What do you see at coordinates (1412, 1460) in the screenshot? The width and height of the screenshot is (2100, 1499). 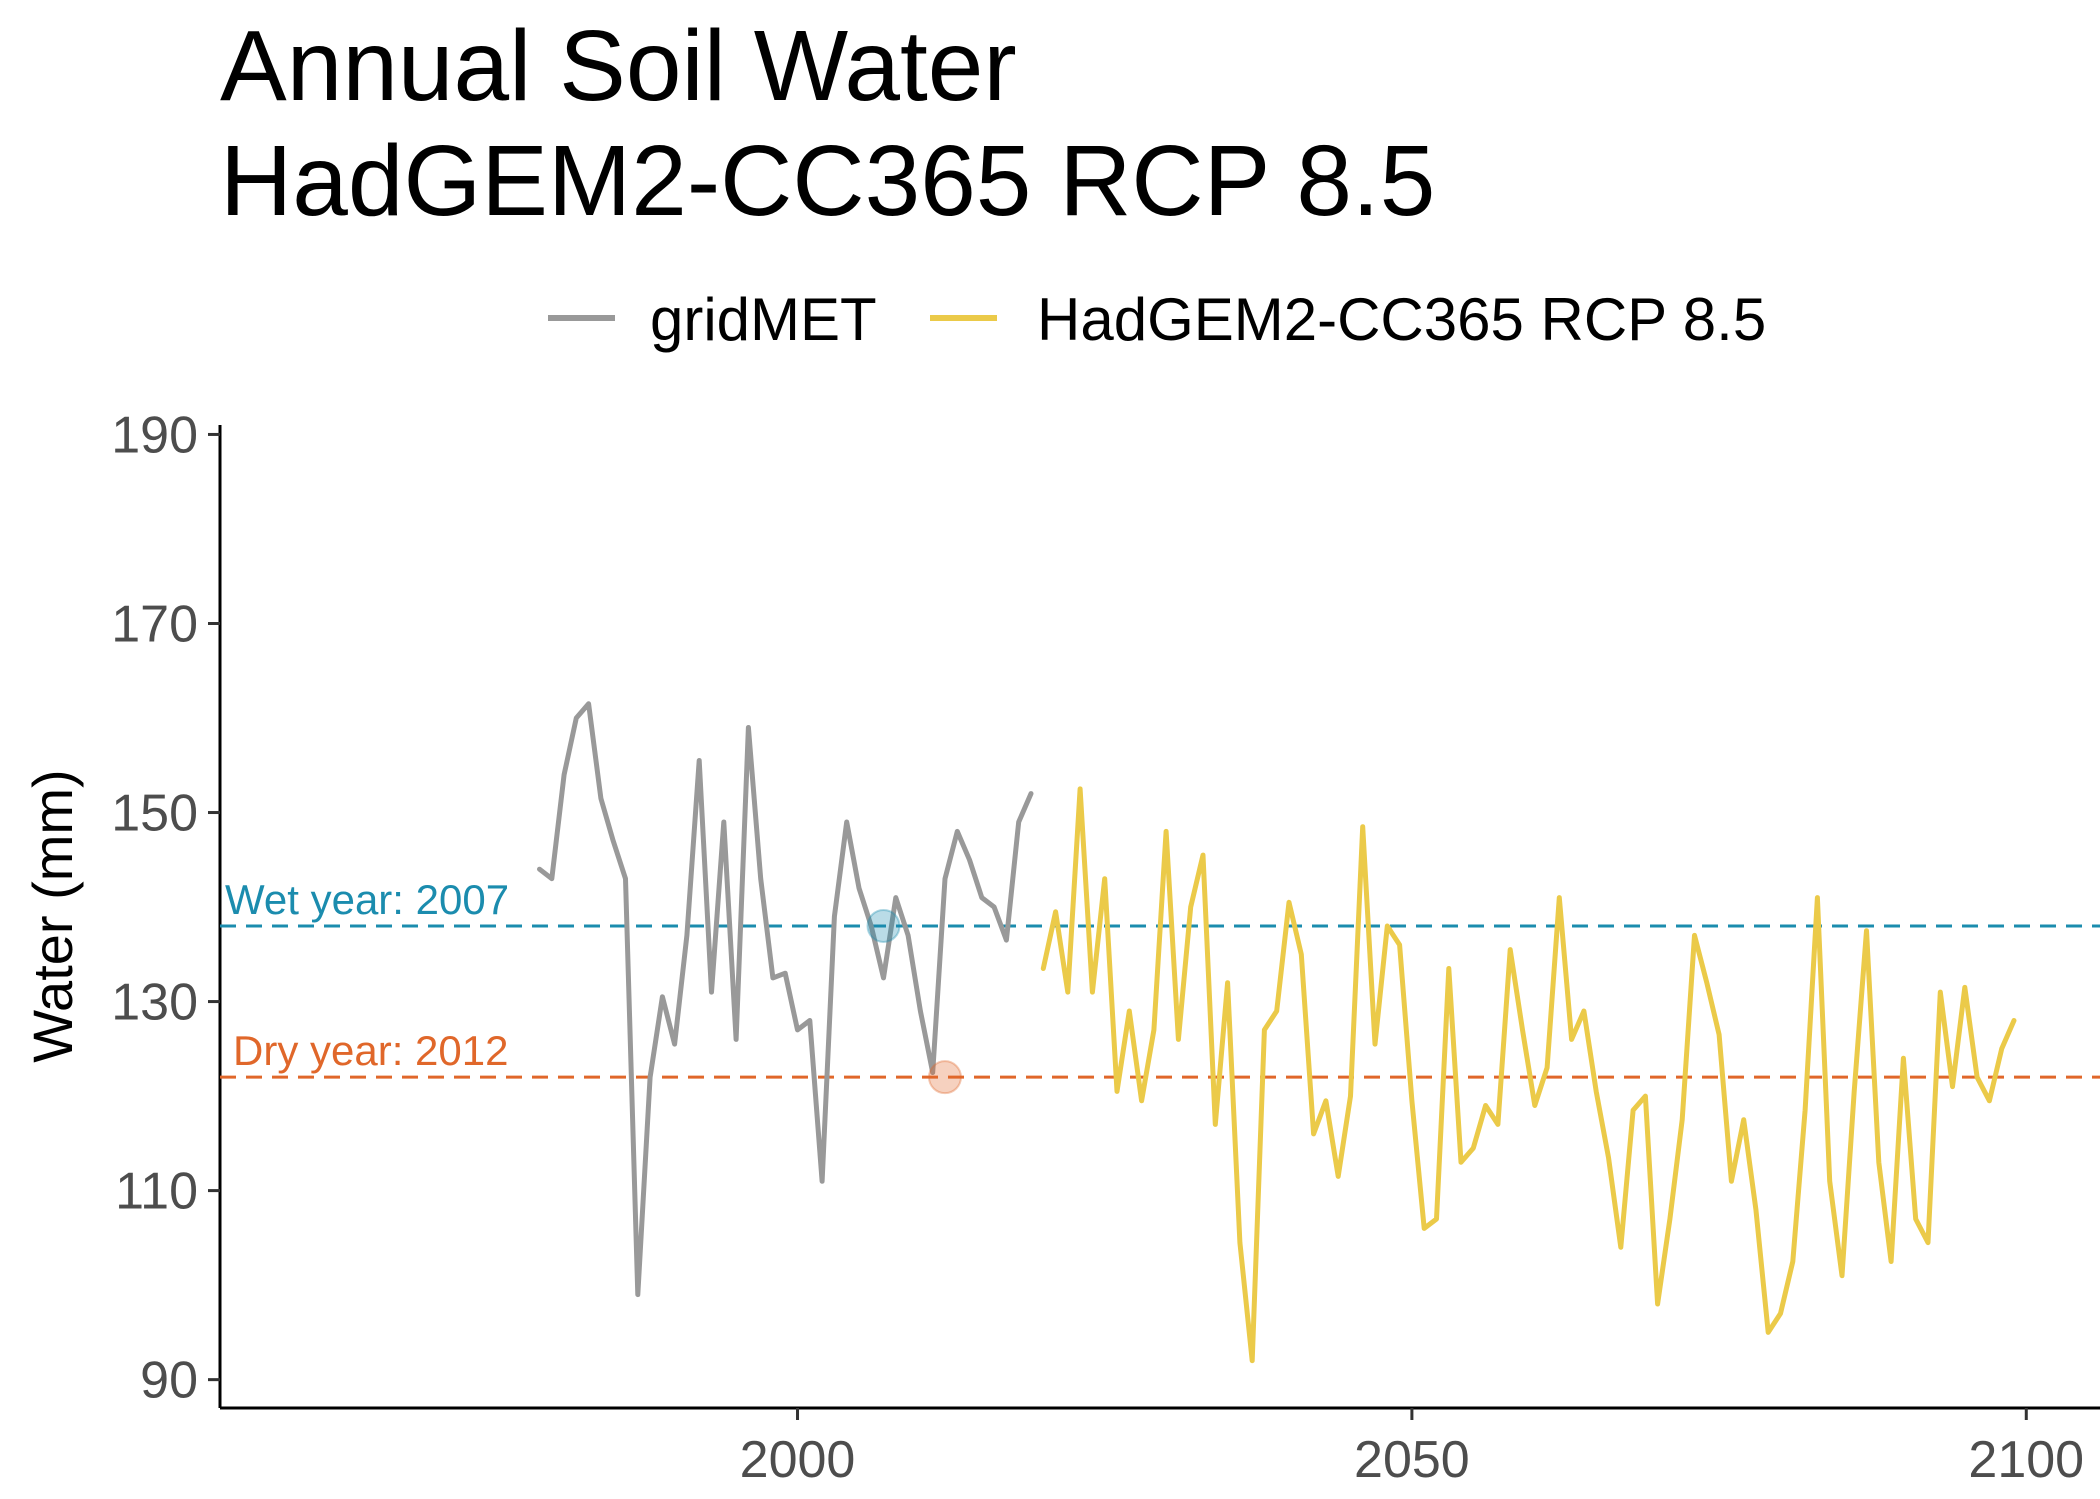 I see `x-tick-label: 2050` at bounding box center [1412, 1460].